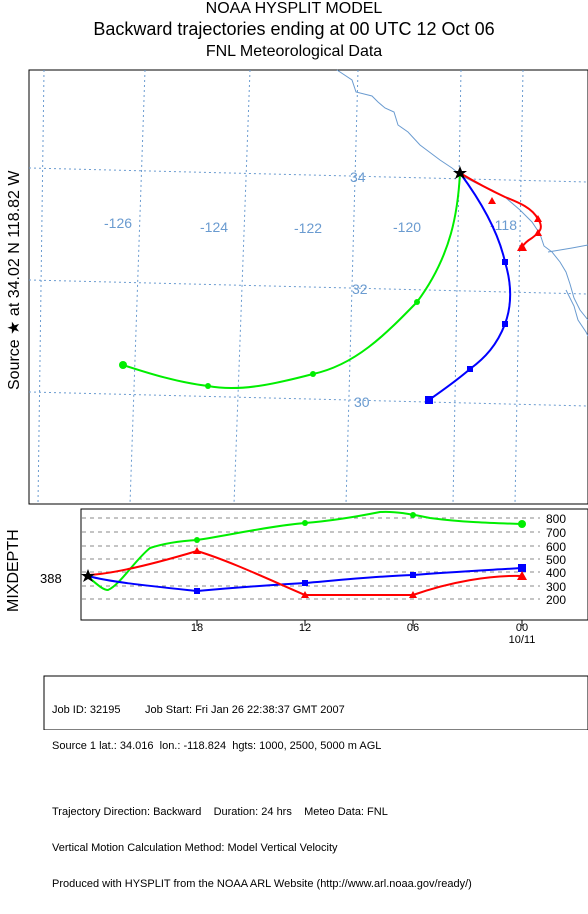 This screenshot has height=914, width=588. I want to click on trajectory-green-height, so click(306, 551).